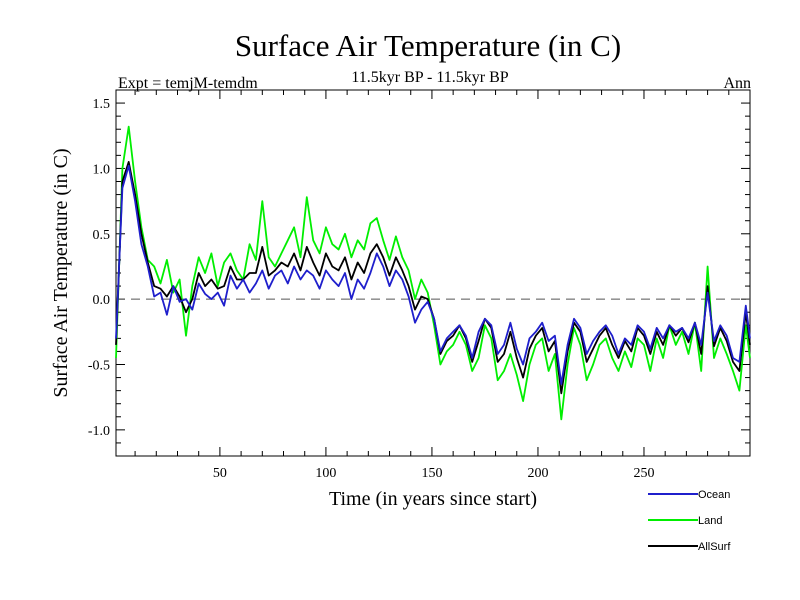 This screenshot has height=600, width=800. What do you see at coordinates (220, 473) in the screenshot?
I see `x-tick-label: 50` at bounding box center [220, 473].